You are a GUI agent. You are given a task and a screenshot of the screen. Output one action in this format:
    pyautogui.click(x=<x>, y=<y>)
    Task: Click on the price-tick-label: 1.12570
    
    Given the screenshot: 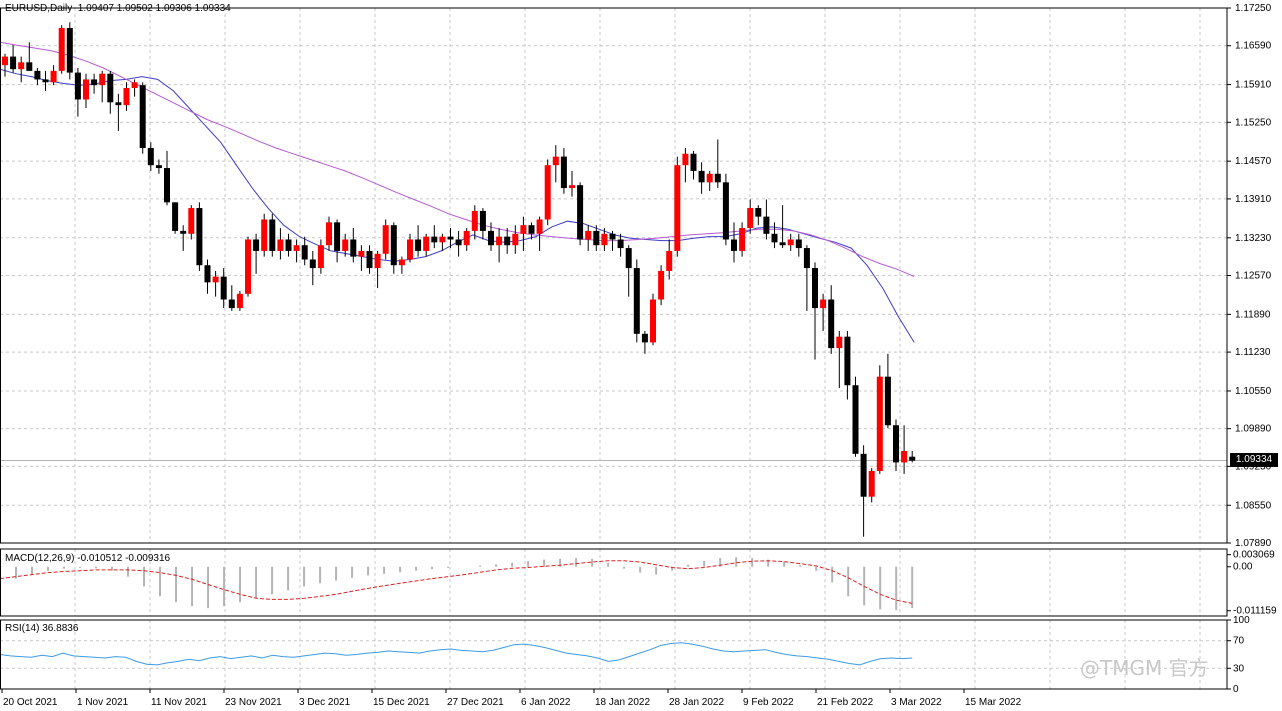 What is the action you would take?
    pyautogui.click(x=1253, y=276)
    